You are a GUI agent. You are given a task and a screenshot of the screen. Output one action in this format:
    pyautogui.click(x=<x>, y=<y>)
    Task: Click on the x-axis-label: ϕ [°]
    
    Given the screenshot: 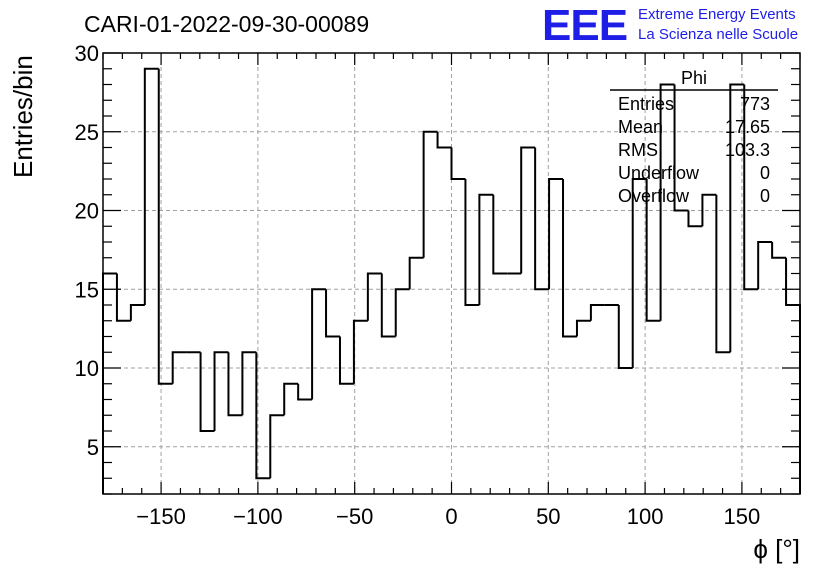 What is the action you would take?
    pyautogui.click(x=776, y=549)
    